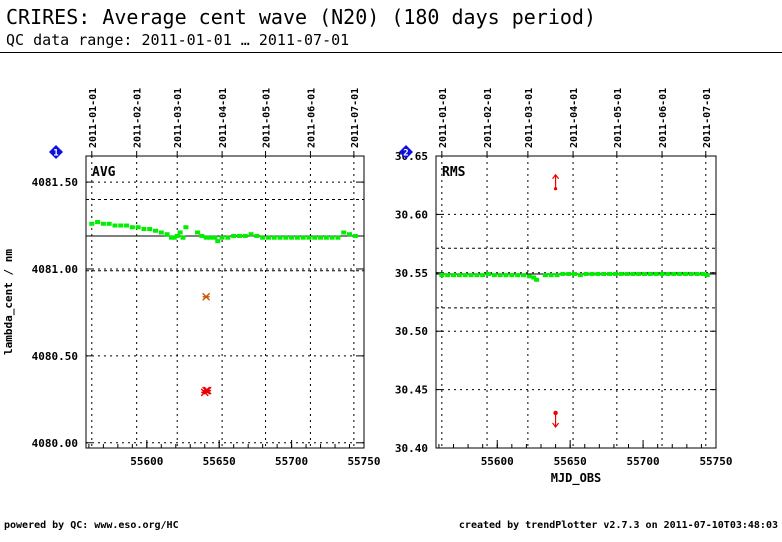 The width and height of the screenshot is (782, 542). What do you see at coordinates (355, 118) in the screenshot?
I see `date-tick-label: 2011-07-01` at bounding box center [355, 118].